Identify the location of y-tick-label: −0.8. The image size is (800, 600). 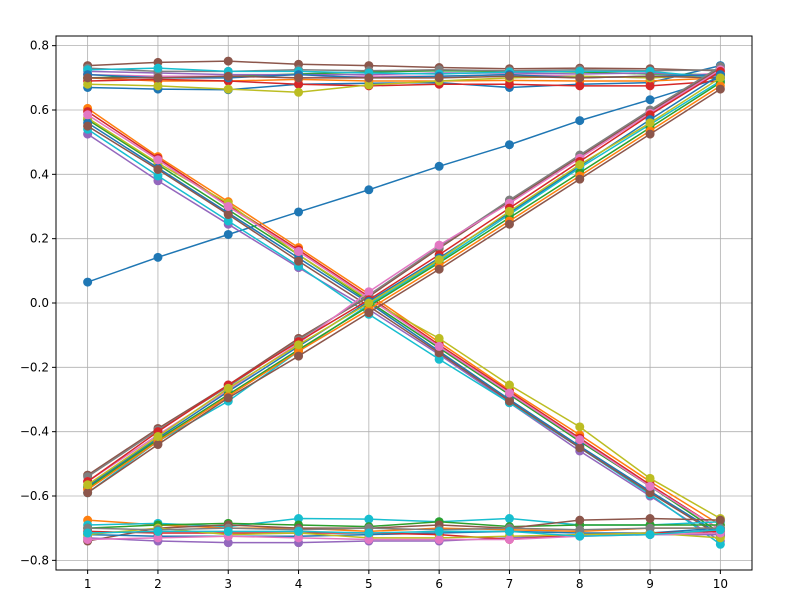
(34, 560).